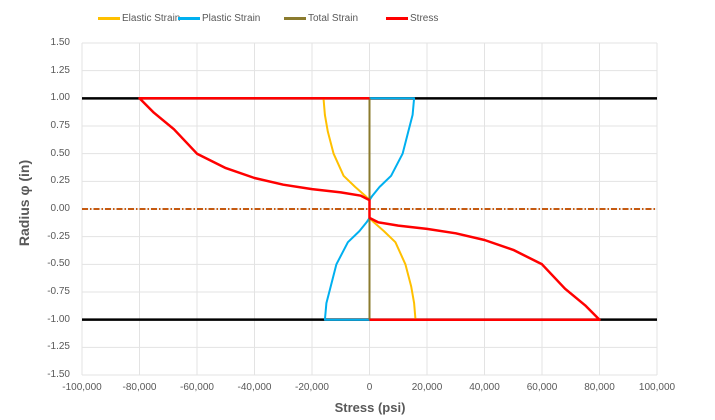  I want to click on y-tick-label: 0.50, so click(60, 153).